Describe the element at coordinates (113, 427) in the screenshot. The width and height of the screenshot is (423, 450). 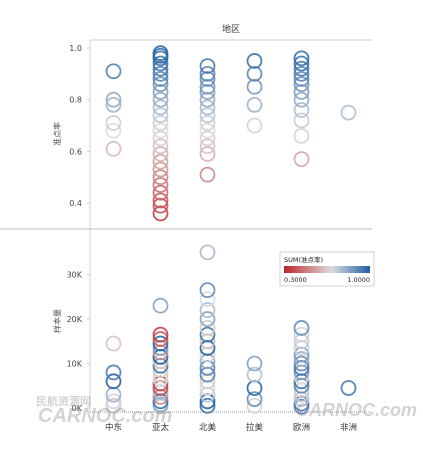
I see `x-tick-label: 中东` at that location.